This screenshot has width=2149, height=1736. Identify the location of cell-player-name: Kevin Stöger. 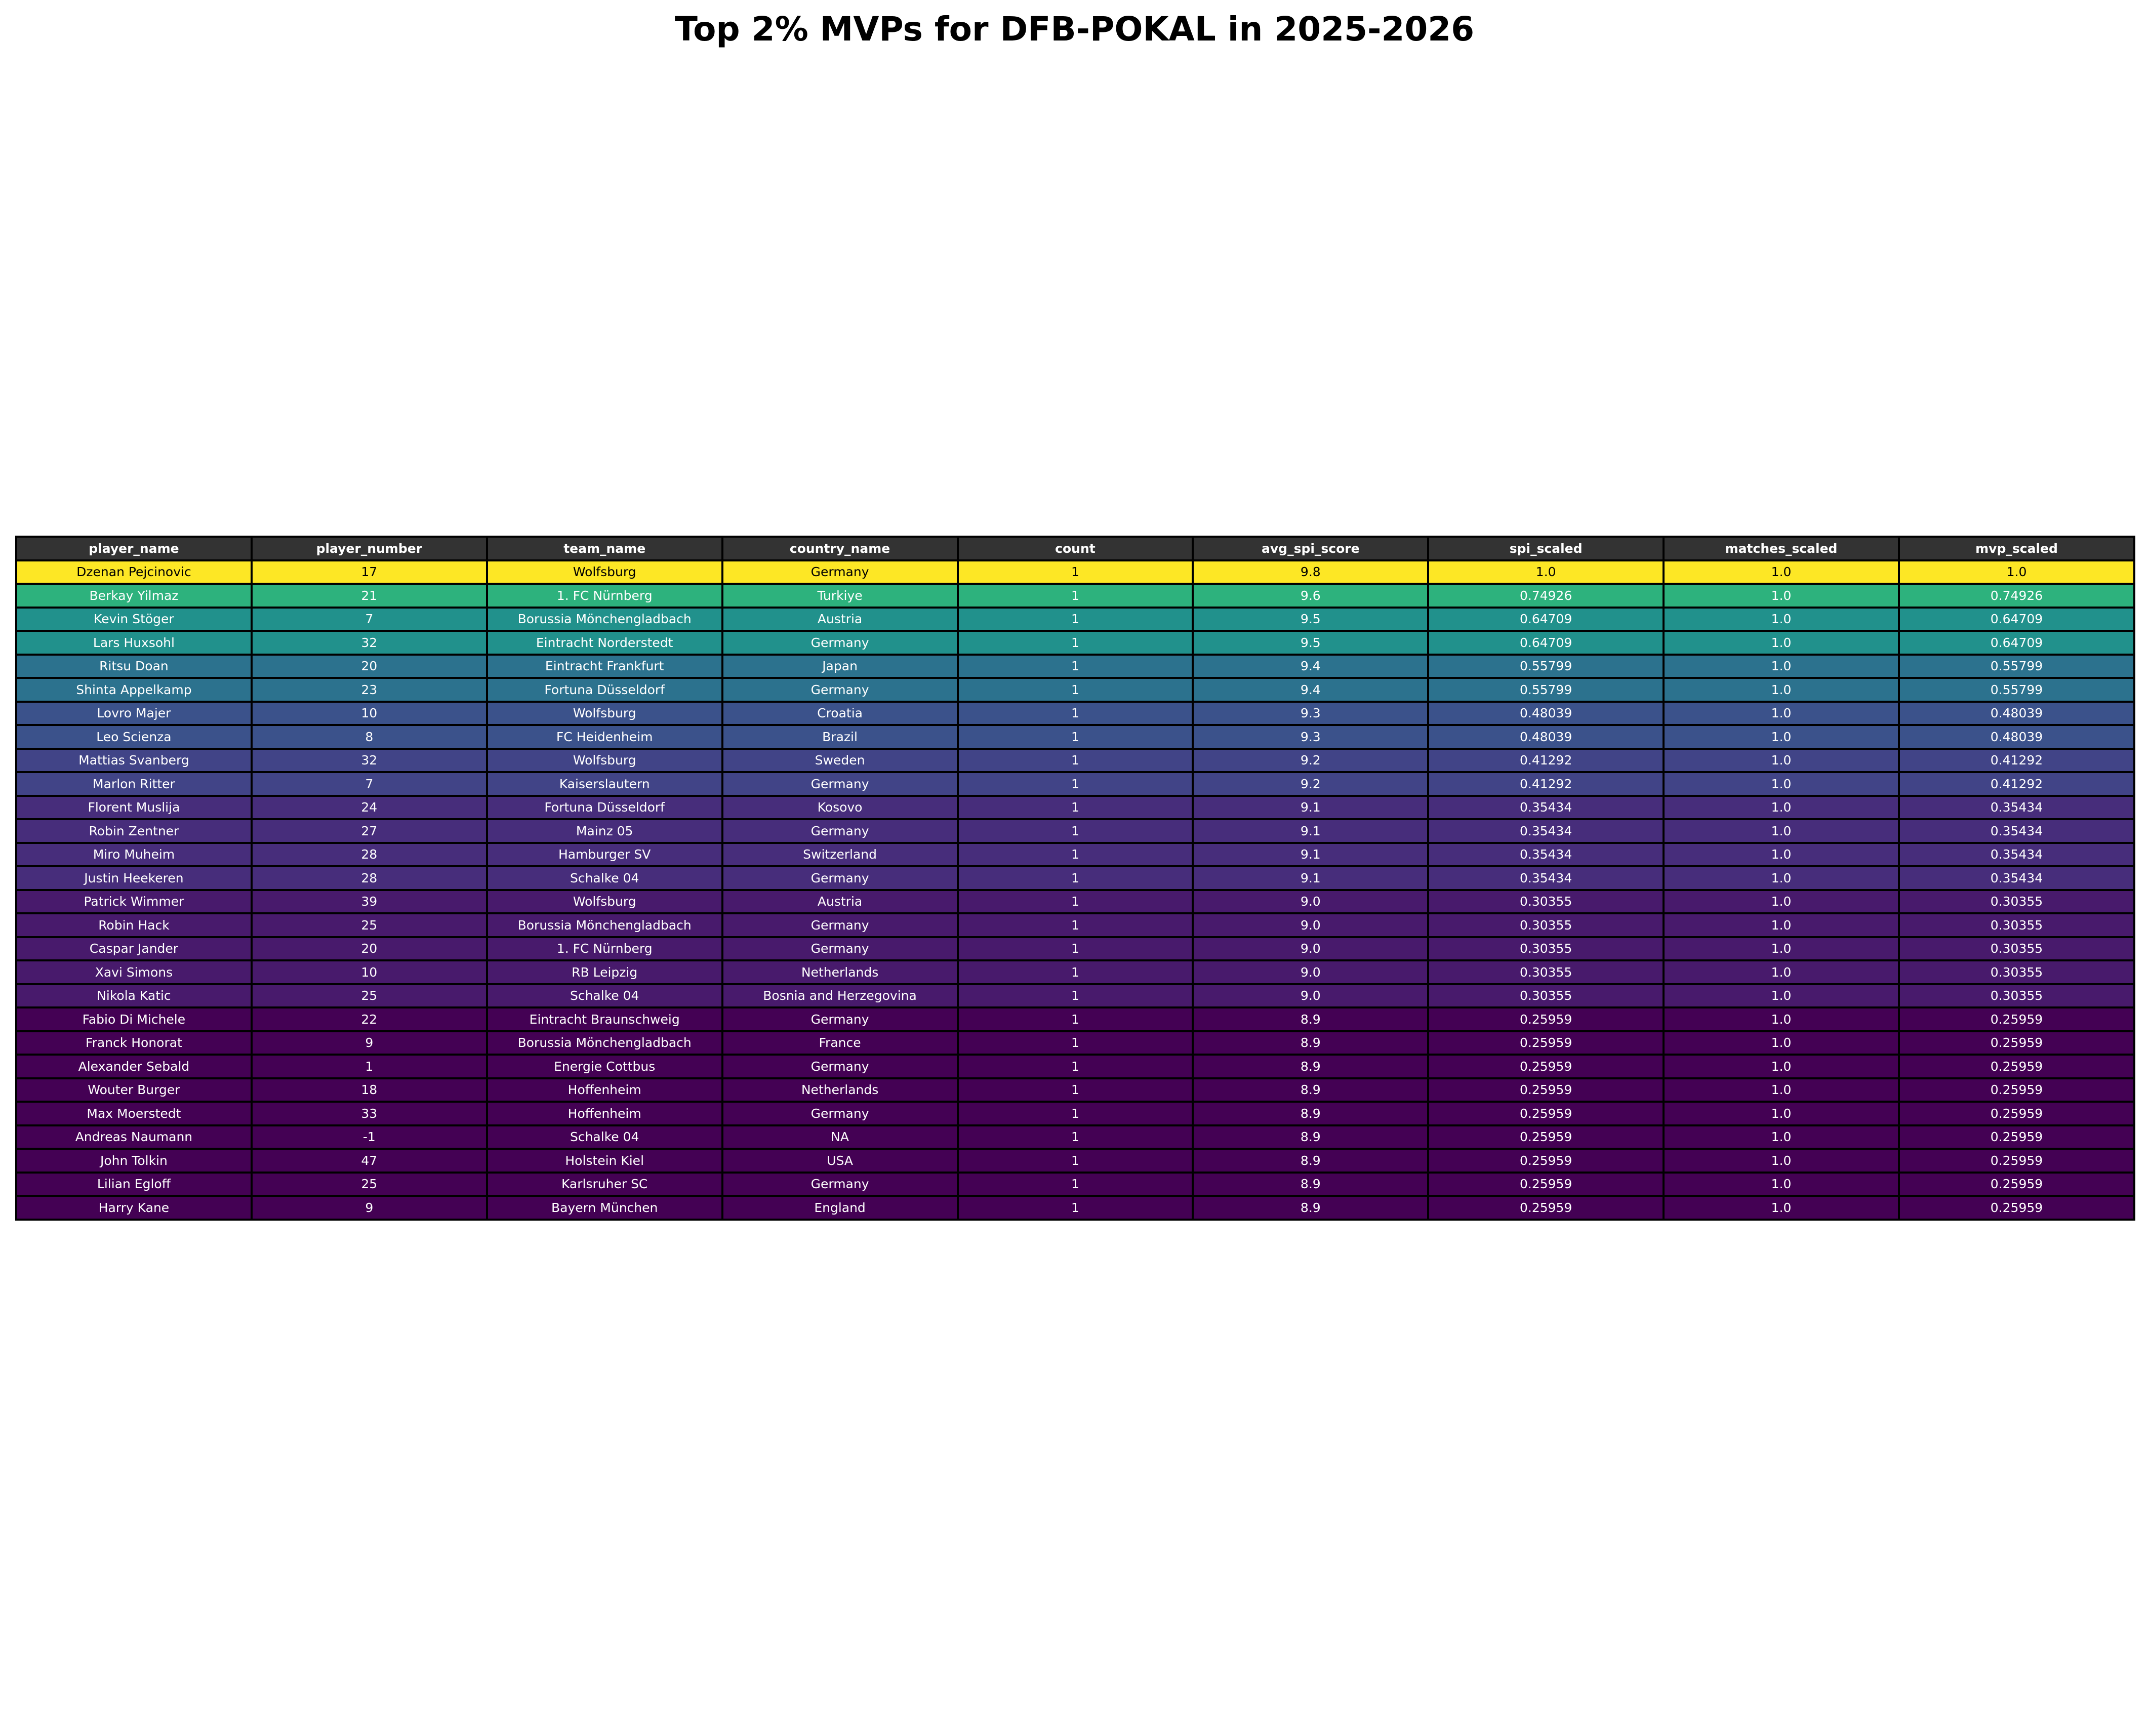
(134, 619).